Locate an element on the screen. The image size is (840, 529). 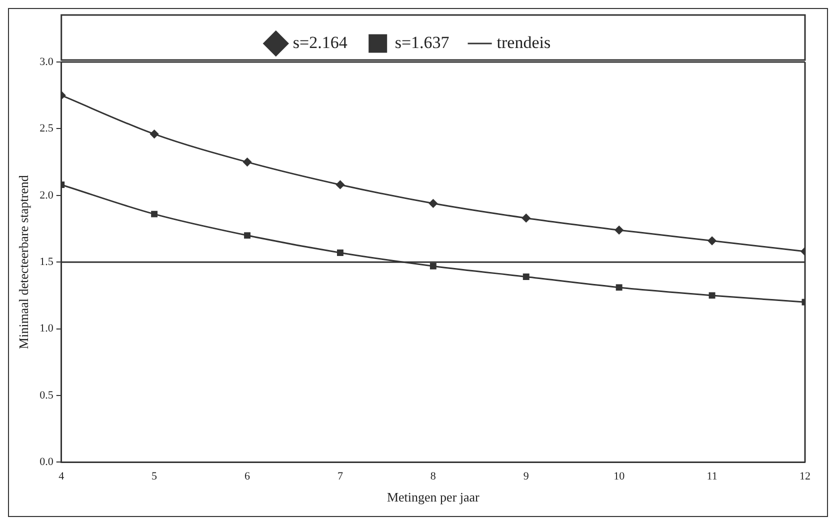
x-tick-label: 10 is located at coordinates (620, 476).